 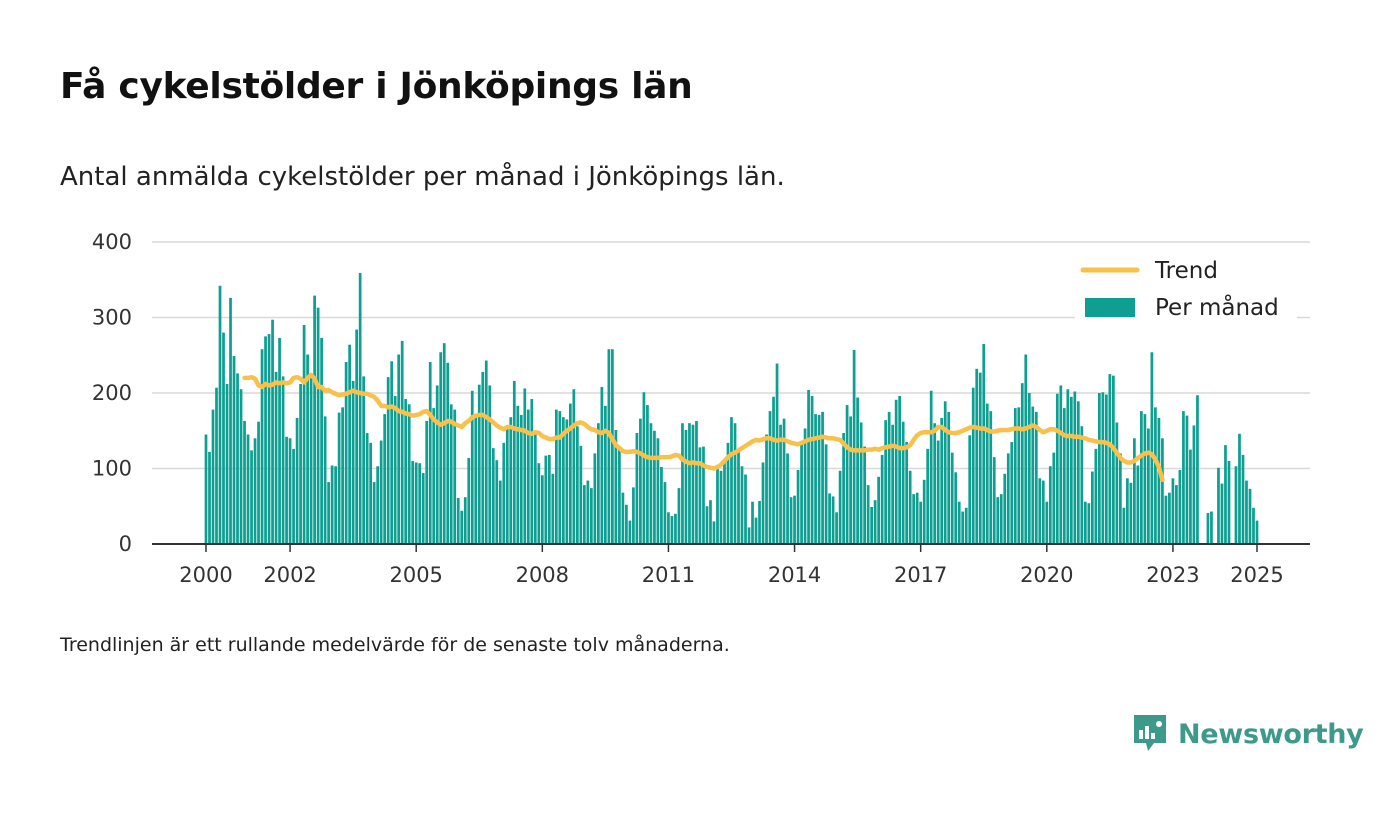 I want to click on newsworthy-brand: Newsworthy, so click(x=1248, y=734).